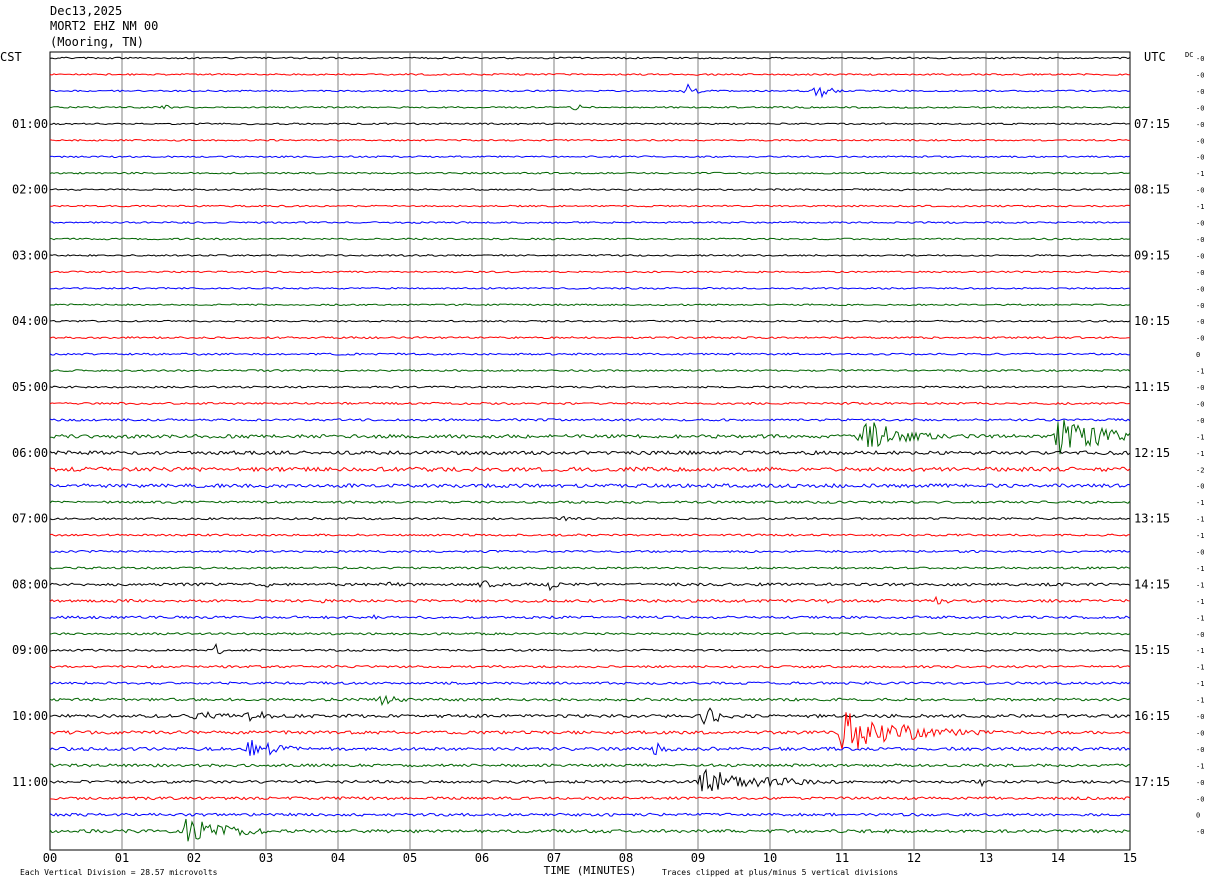 The image size is (1210, 886). What do you see at coordinates (1189, 55) in the screenshot?
I see `dc-label: DC` at bounding box center [1189, 55].